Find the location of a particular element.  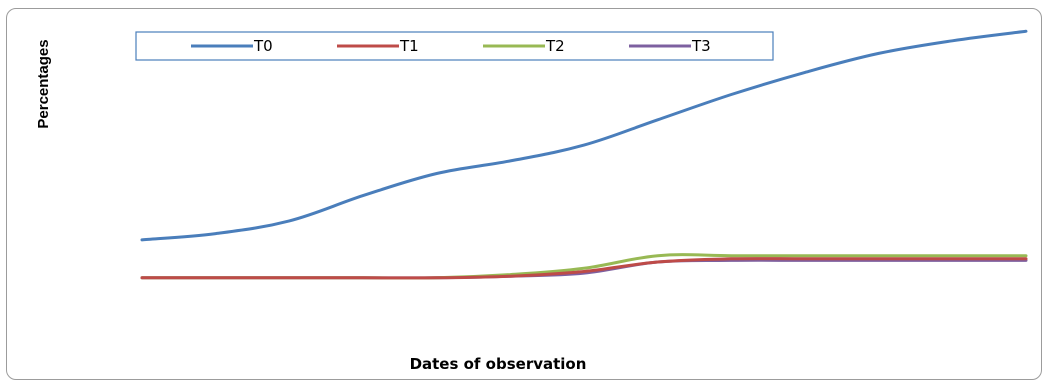

y-axis-label: Percentages is located at coordinates (43, 83).